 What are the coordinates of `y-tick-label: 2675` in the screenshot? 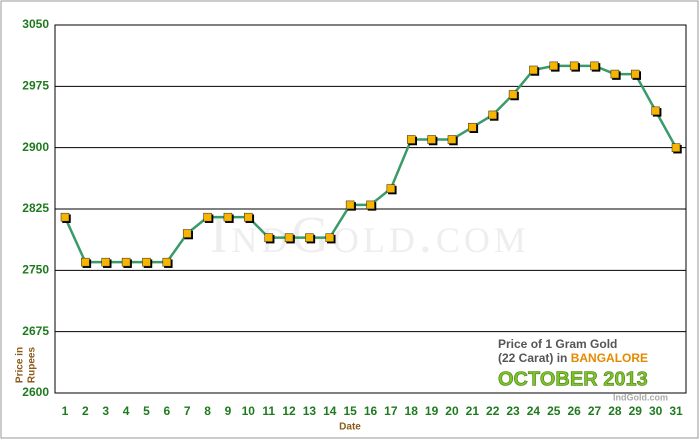 It's located at (35, 331).